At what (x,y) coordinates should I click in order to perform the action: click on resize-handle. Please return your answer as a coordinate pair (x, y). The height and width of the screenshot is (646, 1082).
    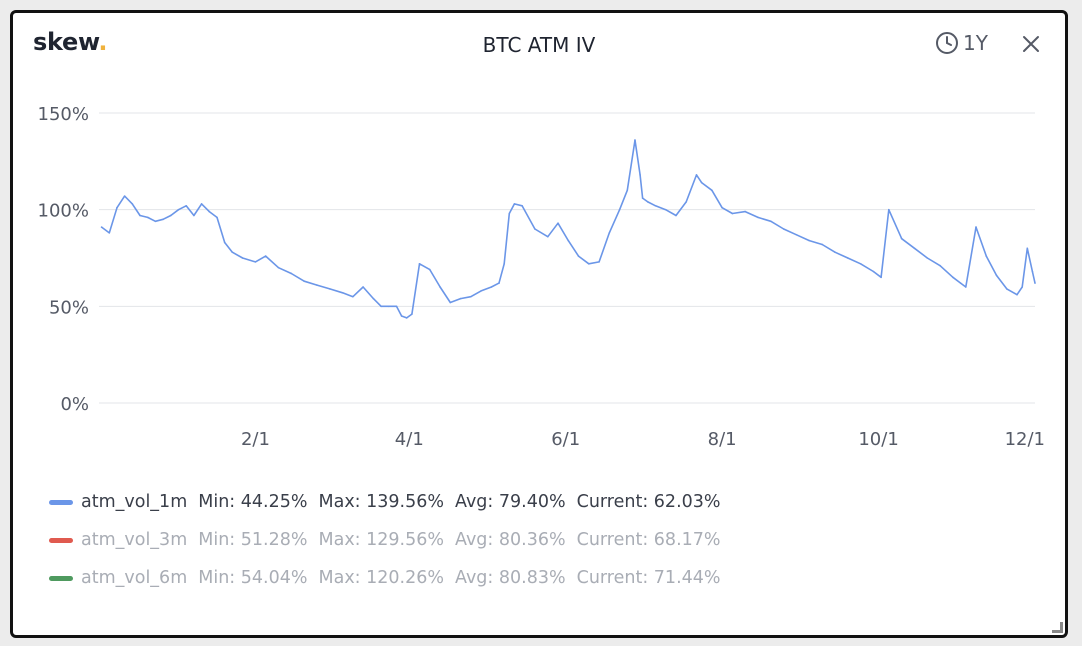
    Looking at the image, I should click on (1057, 627).